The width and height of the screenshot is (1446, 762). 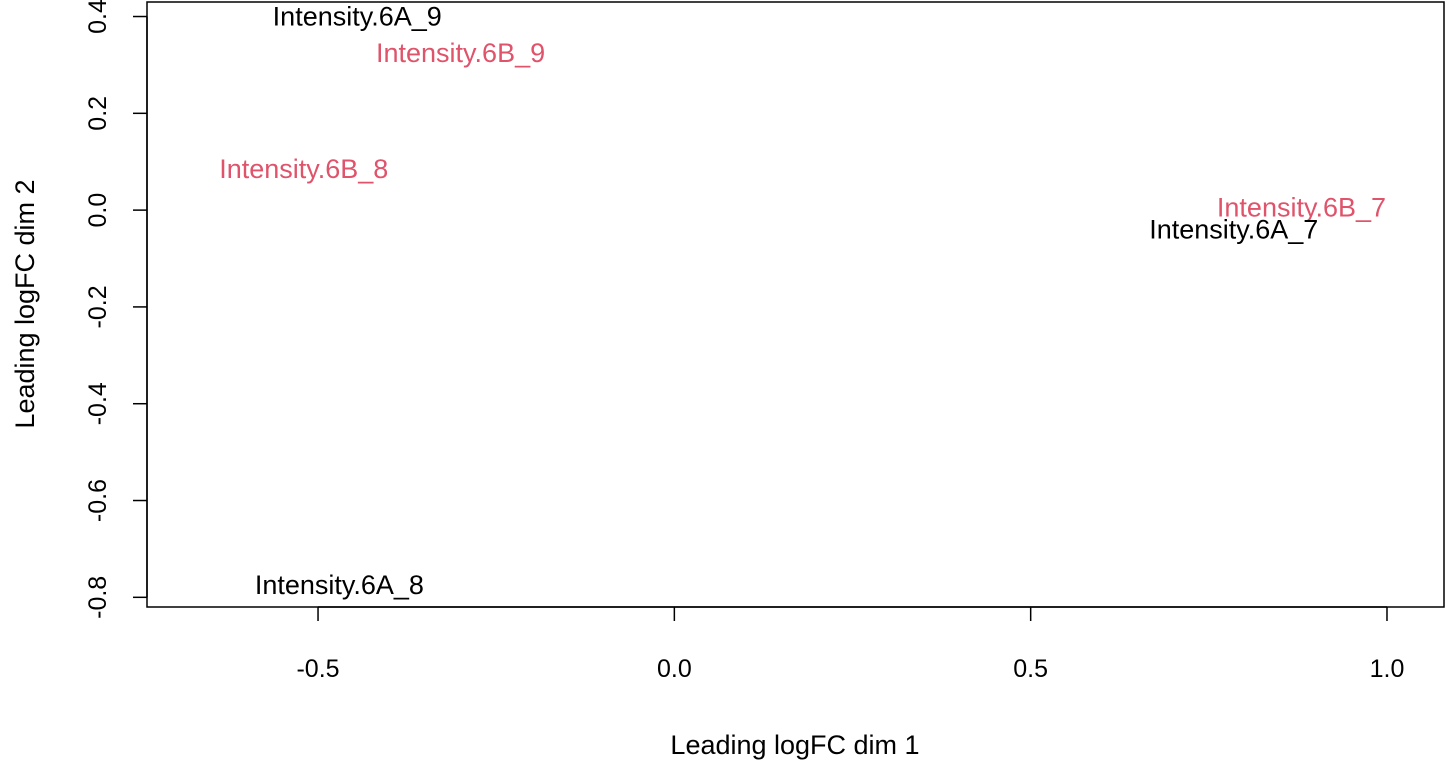 I want to click on point-label: Intensity.6A_7, so click(x=1233, y=229).